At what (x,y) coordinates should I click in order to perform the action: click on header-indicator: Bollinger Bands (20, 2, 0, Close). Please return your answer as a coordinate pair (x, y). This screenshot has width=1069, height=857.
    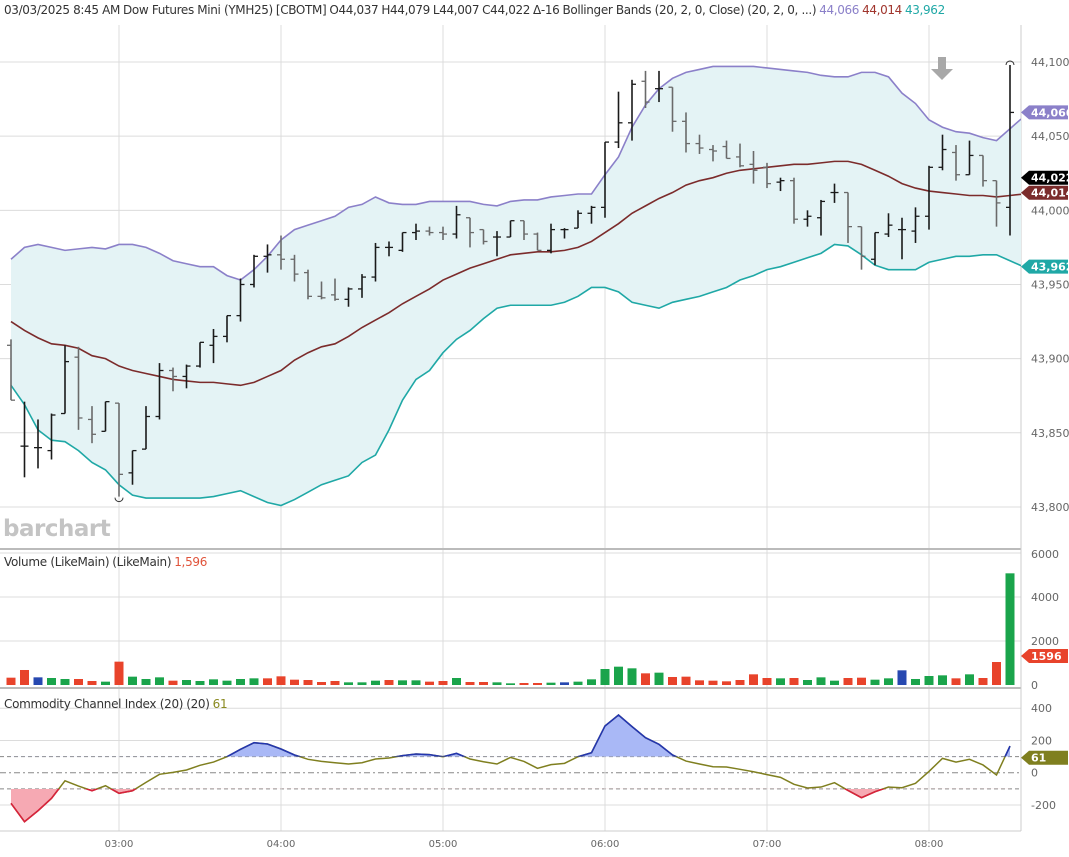
    Looking at the image, I should click on (653, 10).